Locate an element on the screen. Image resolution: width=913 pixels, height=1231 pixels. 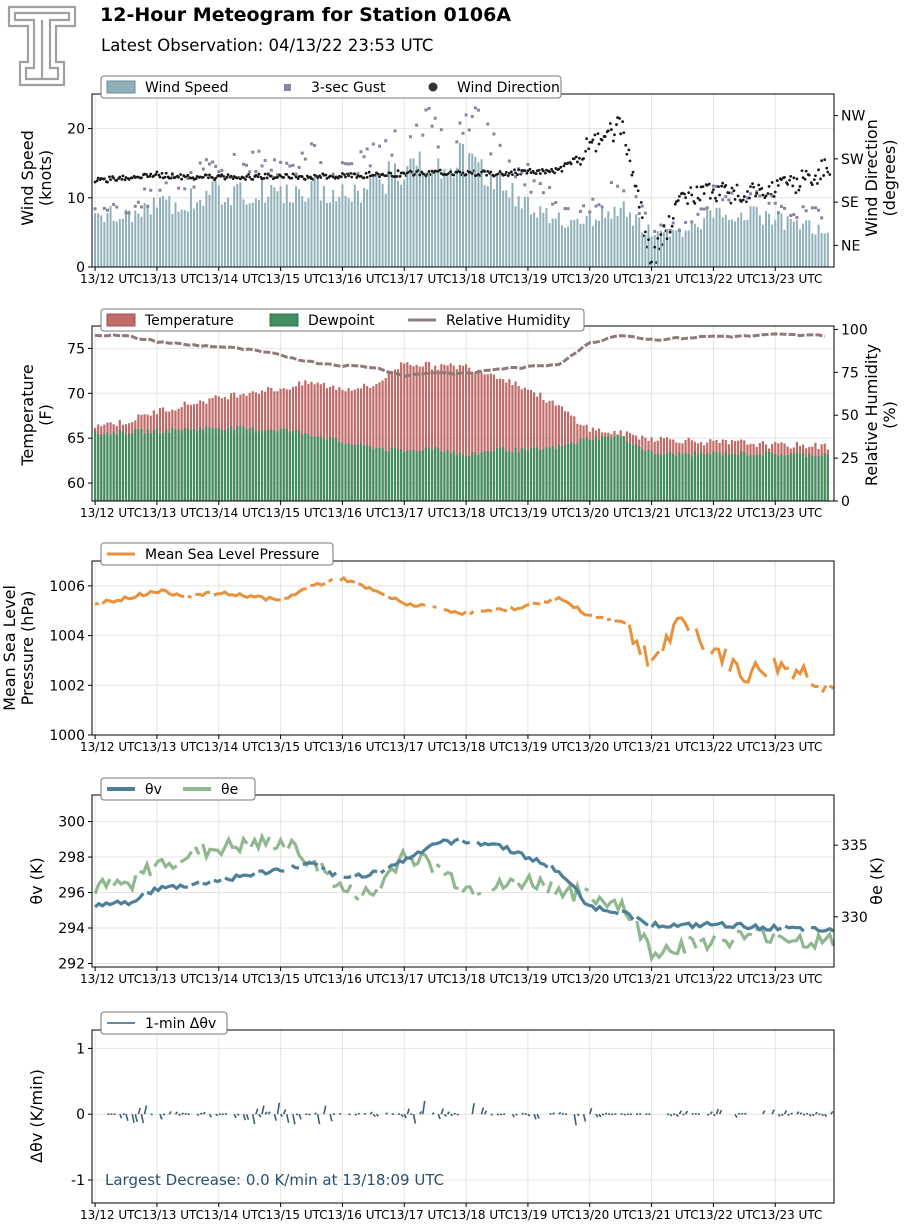
y-tick-label: 60 is located at coordinates (76, 484).